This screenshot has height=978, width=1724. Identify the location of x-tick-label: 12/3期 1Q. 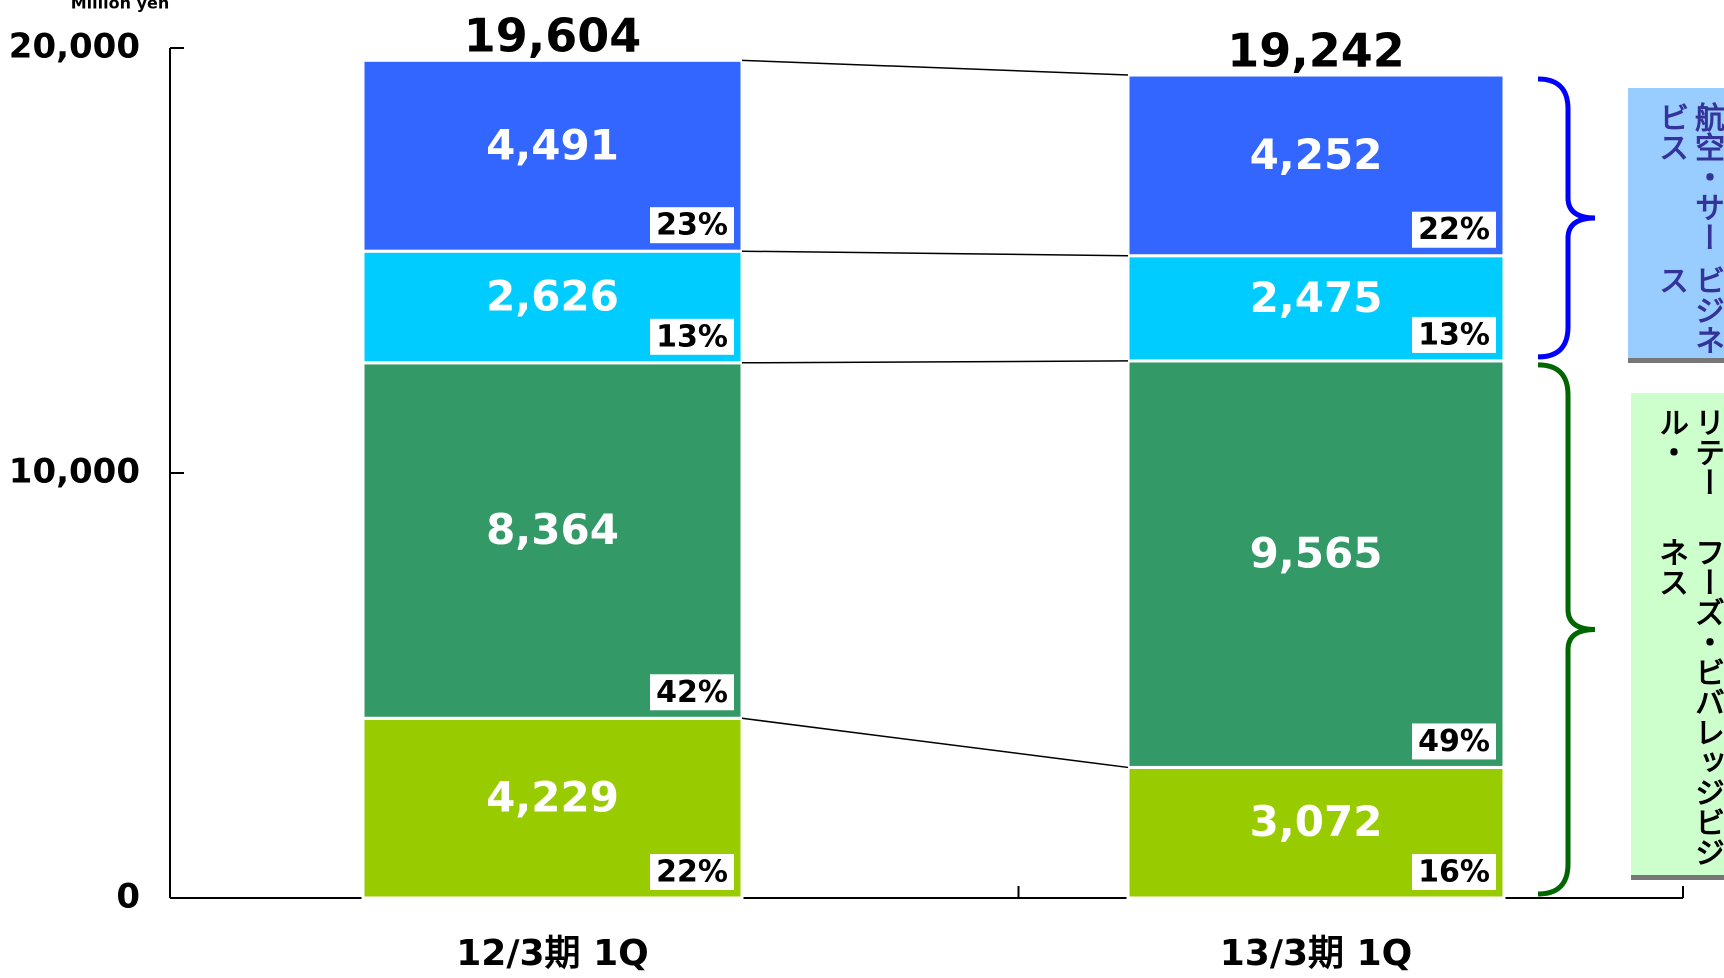
(552, 953).